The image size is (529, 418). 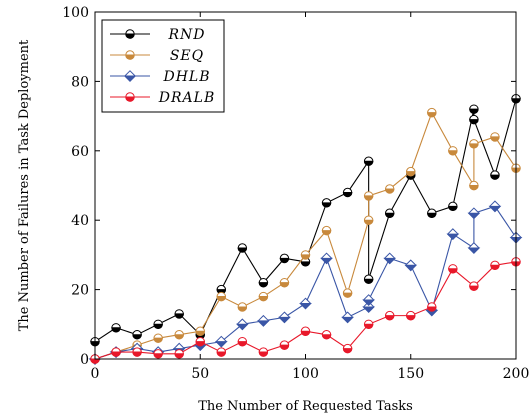 I want to click on y-tick-label: 20, so click(x=80, y=291).